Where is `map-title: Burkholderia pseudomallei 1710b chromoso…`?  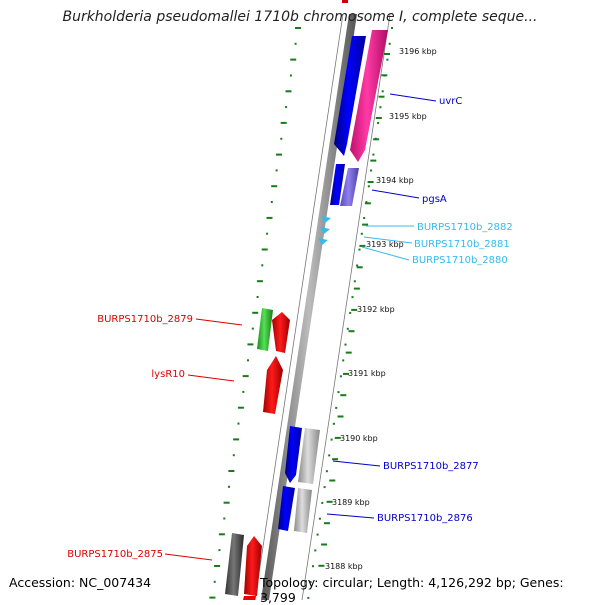
map-title: Burkholderia pseudomallei 1710b chromoso… is located at coordinates (300, 17).